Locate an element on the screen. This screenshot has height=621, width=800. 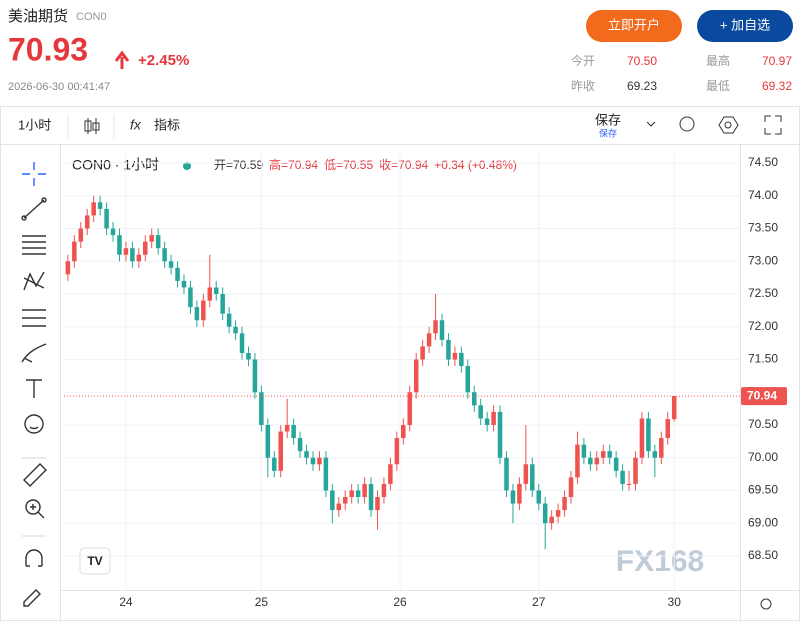
legend-item: 收=70.94 is located at coordinates (403, 165).